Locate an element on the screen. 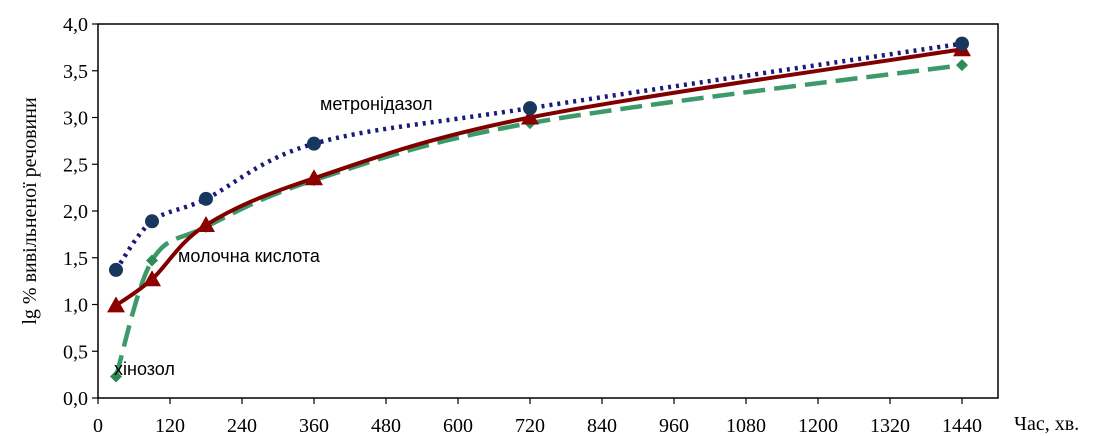  x-tick-label: 600 is located at coordinates (458, 425).